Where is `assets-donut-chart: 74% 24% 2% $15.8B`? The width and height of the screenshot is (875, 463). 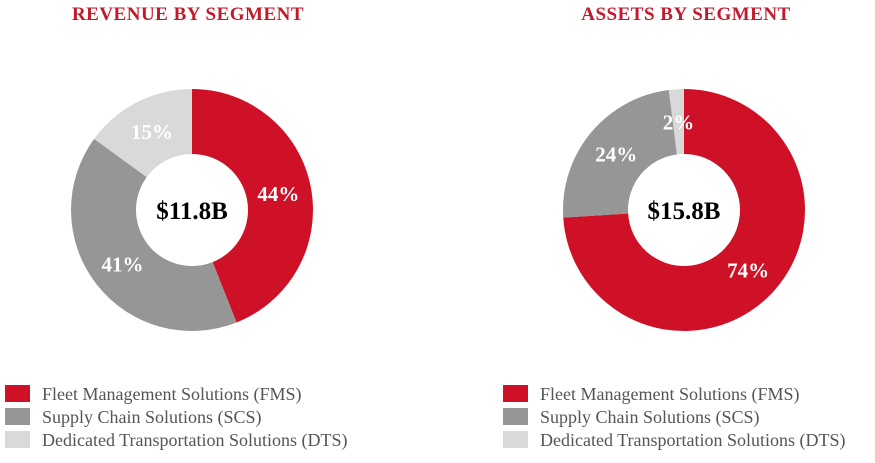
assets-donut-chart: 74% 24% 2% $15.8B is located at coordinates (684, 209).